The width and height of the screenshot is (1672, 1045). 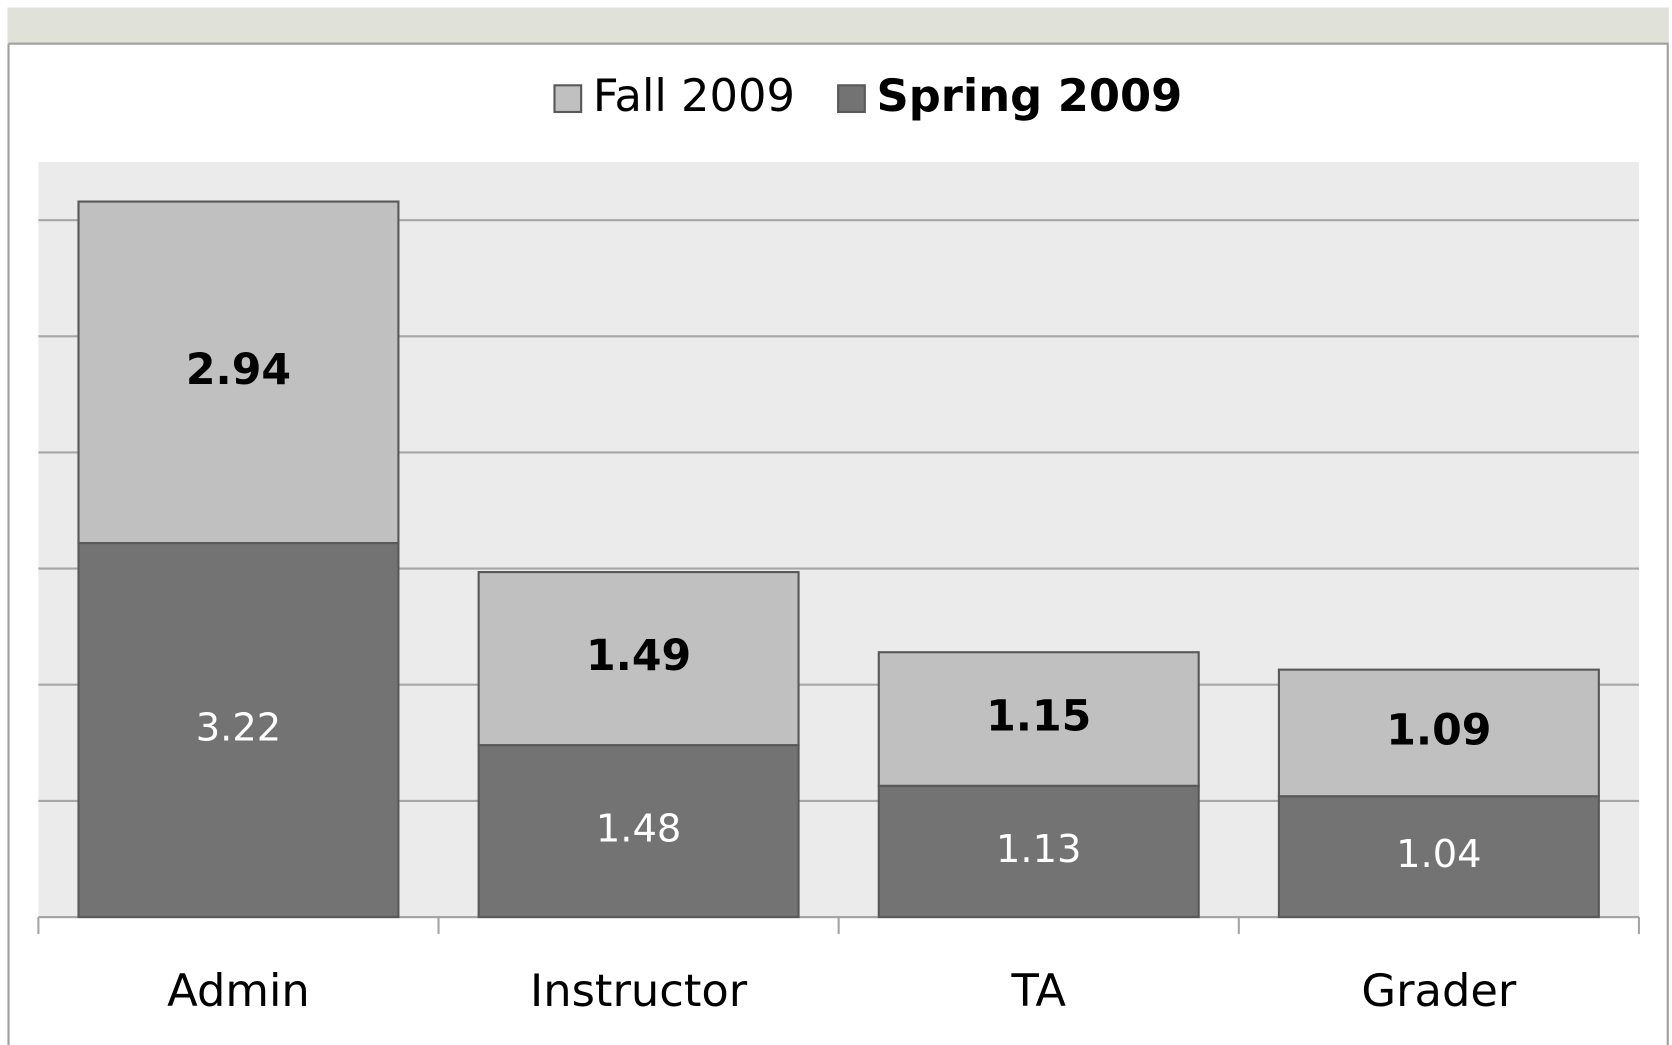 I want to click on header-bar, so click(x=838, y=25).